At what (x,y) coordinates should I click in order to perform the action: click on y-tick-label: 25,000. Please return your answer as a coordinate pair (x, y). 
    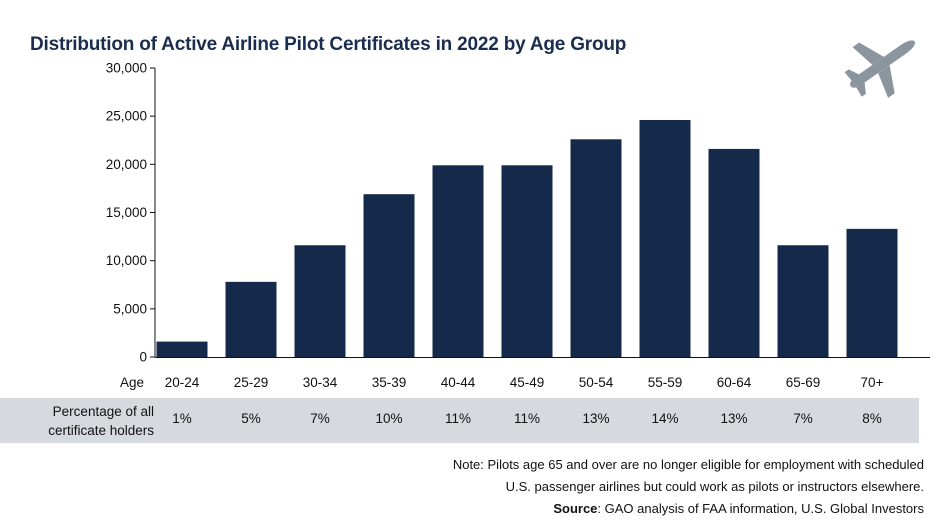
    Looking at the image, I should click on (126, 116).